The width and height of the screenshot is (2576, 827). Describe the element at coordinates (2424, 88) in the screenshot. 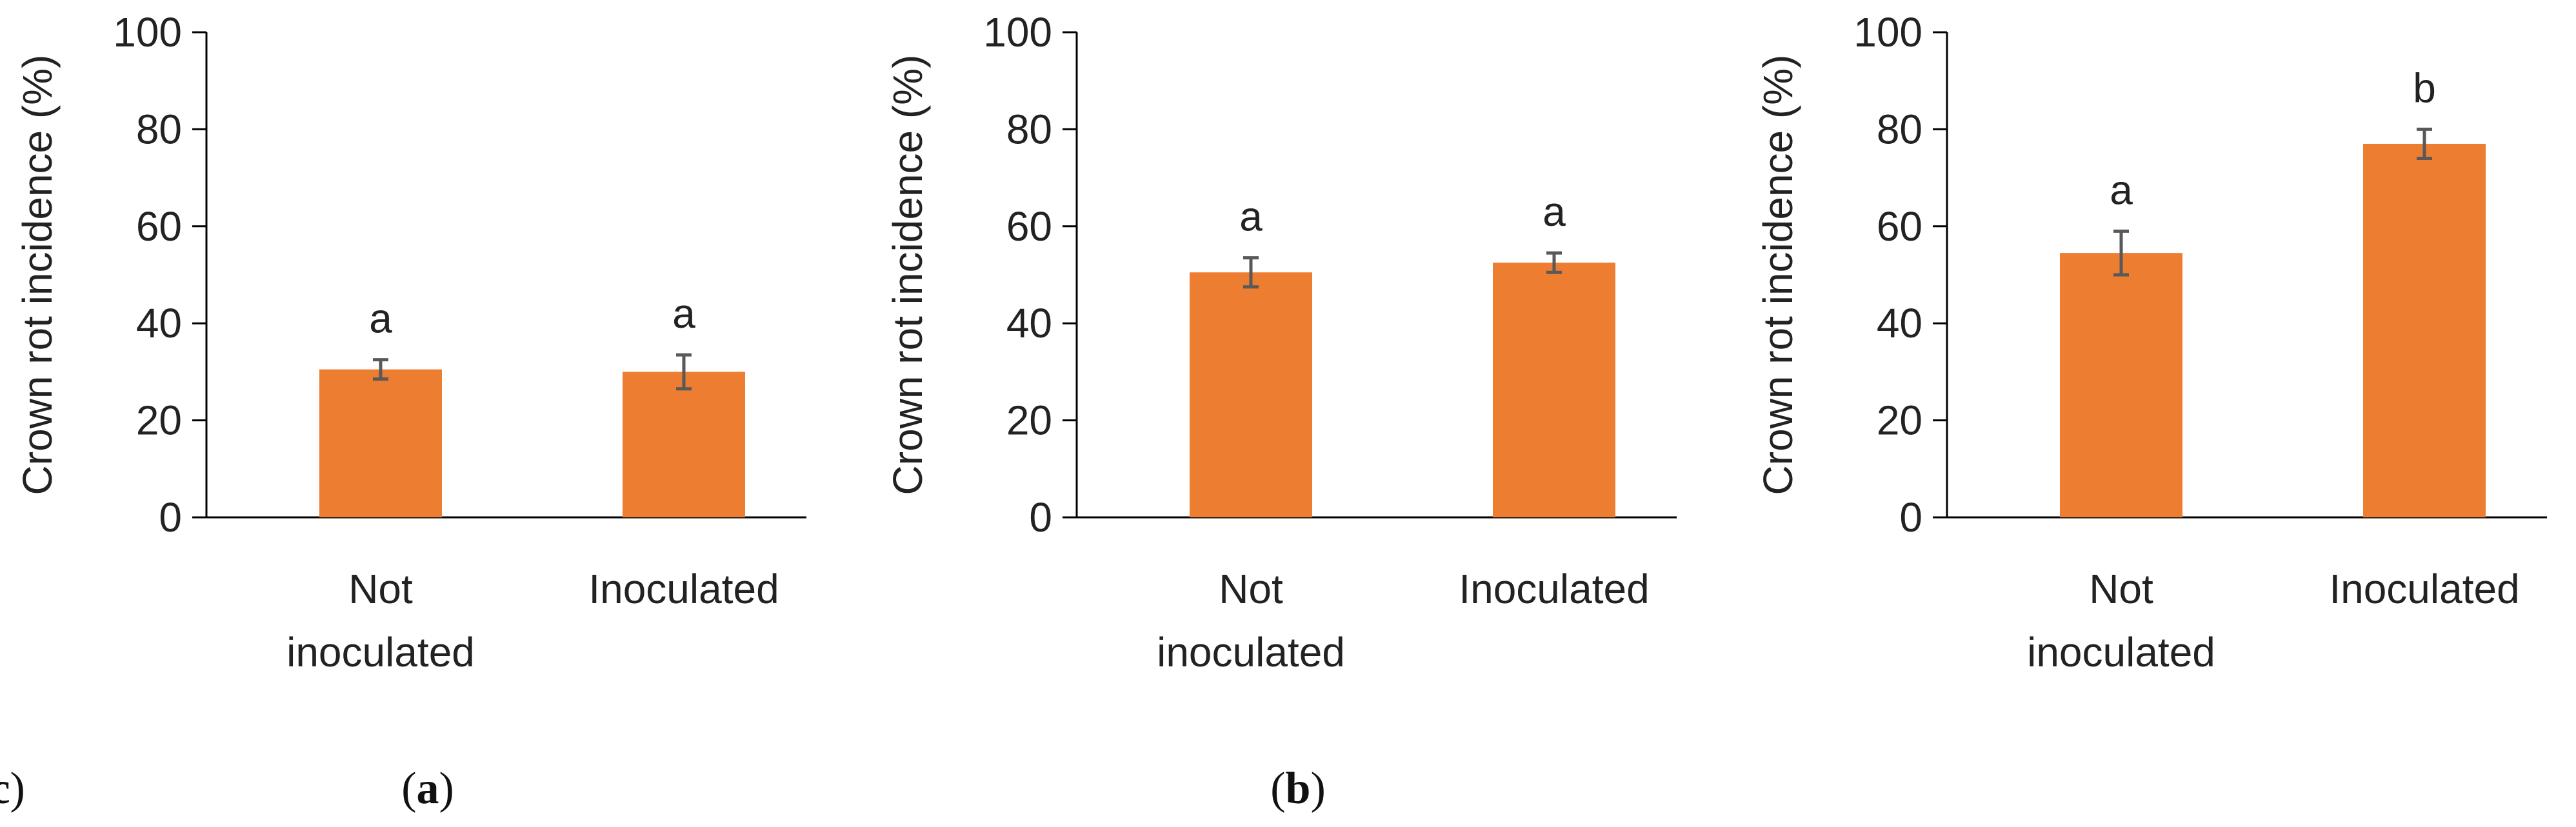

I see `significance-letter: b` at that location.